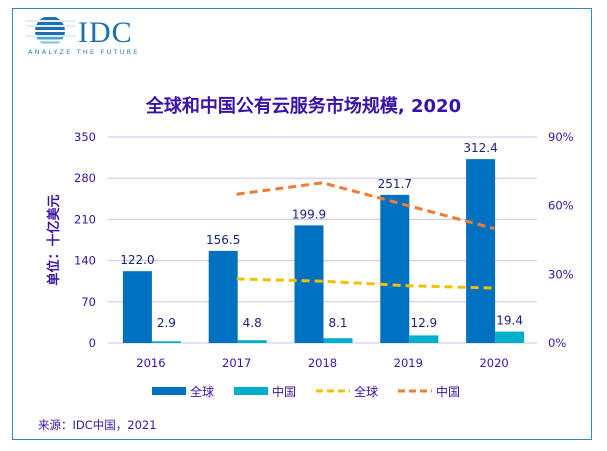 This screenshot has width=607, height=451. I want to click on y-tick-label: 350, so click(85, 137).